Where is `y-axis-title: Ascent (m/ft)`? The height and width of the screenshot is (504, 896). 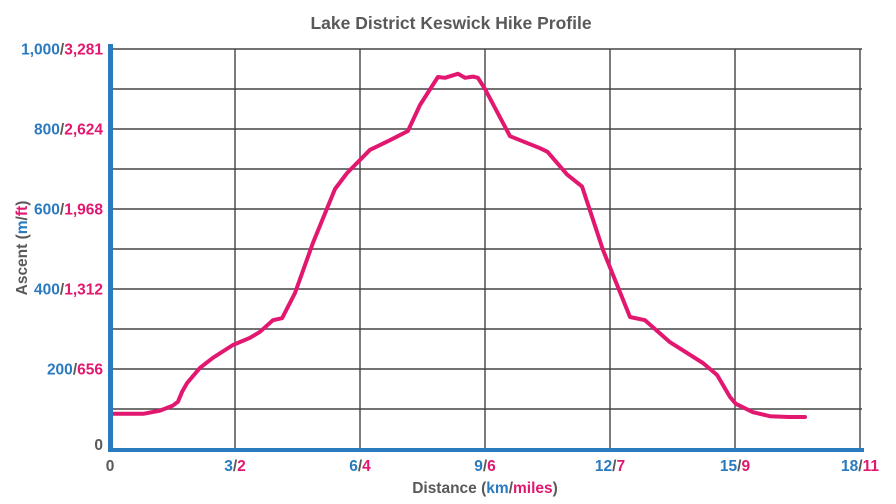 y-axis-title: Ascent (m/ft) is located at coordinates (22, 248).